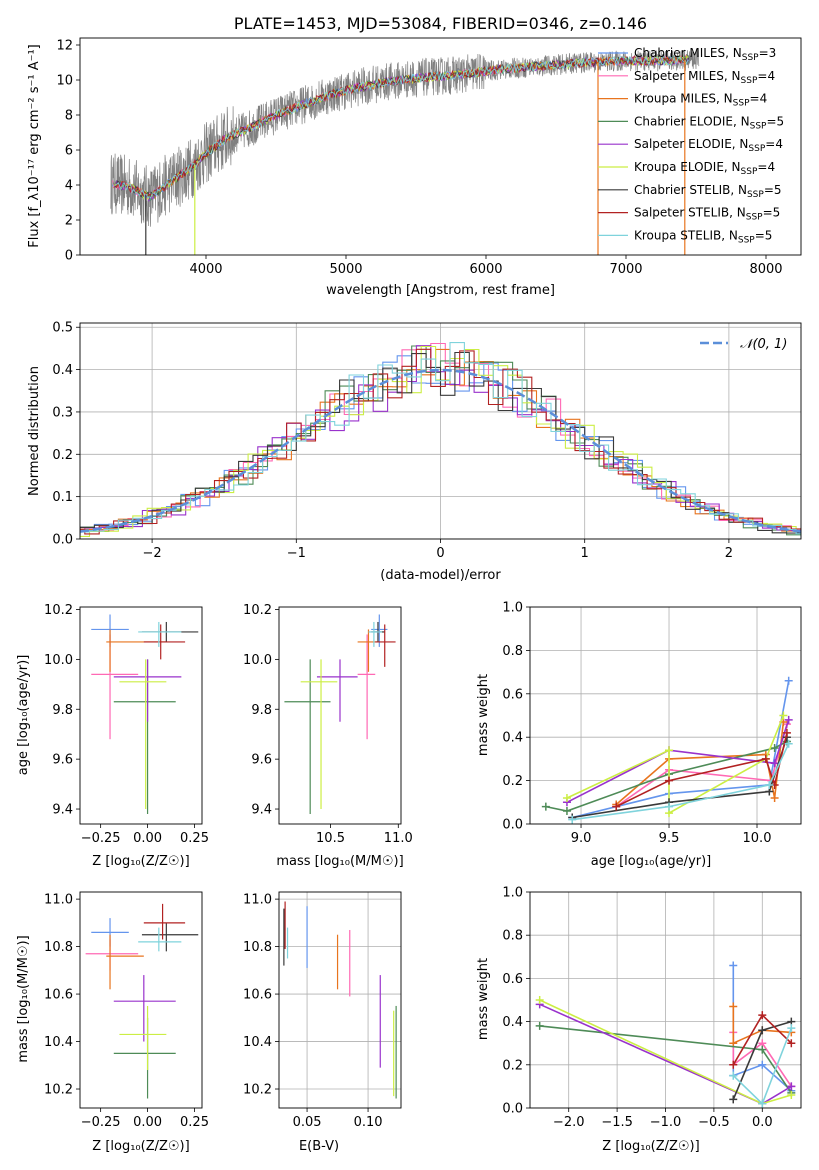  What do you see at coordinates (194, 838) in the screenshot?
I see `x-tick-label: 0.25` at bounding box center [194, 838].